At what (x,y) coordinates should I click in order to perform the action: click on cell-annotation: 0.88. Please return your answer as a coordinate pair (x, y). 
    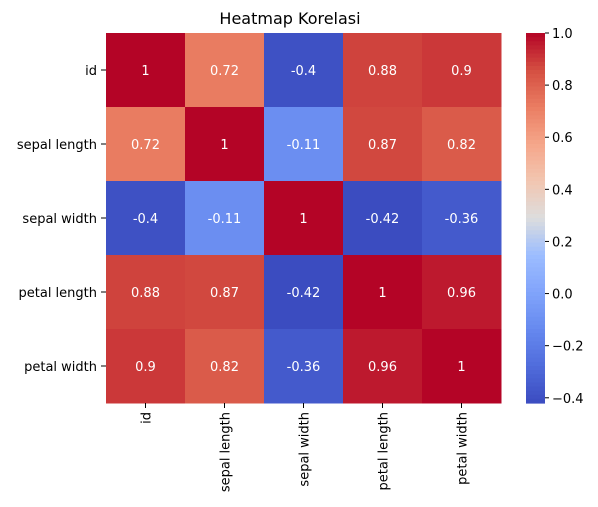
    Looking at the image, I should click on (145, 293).